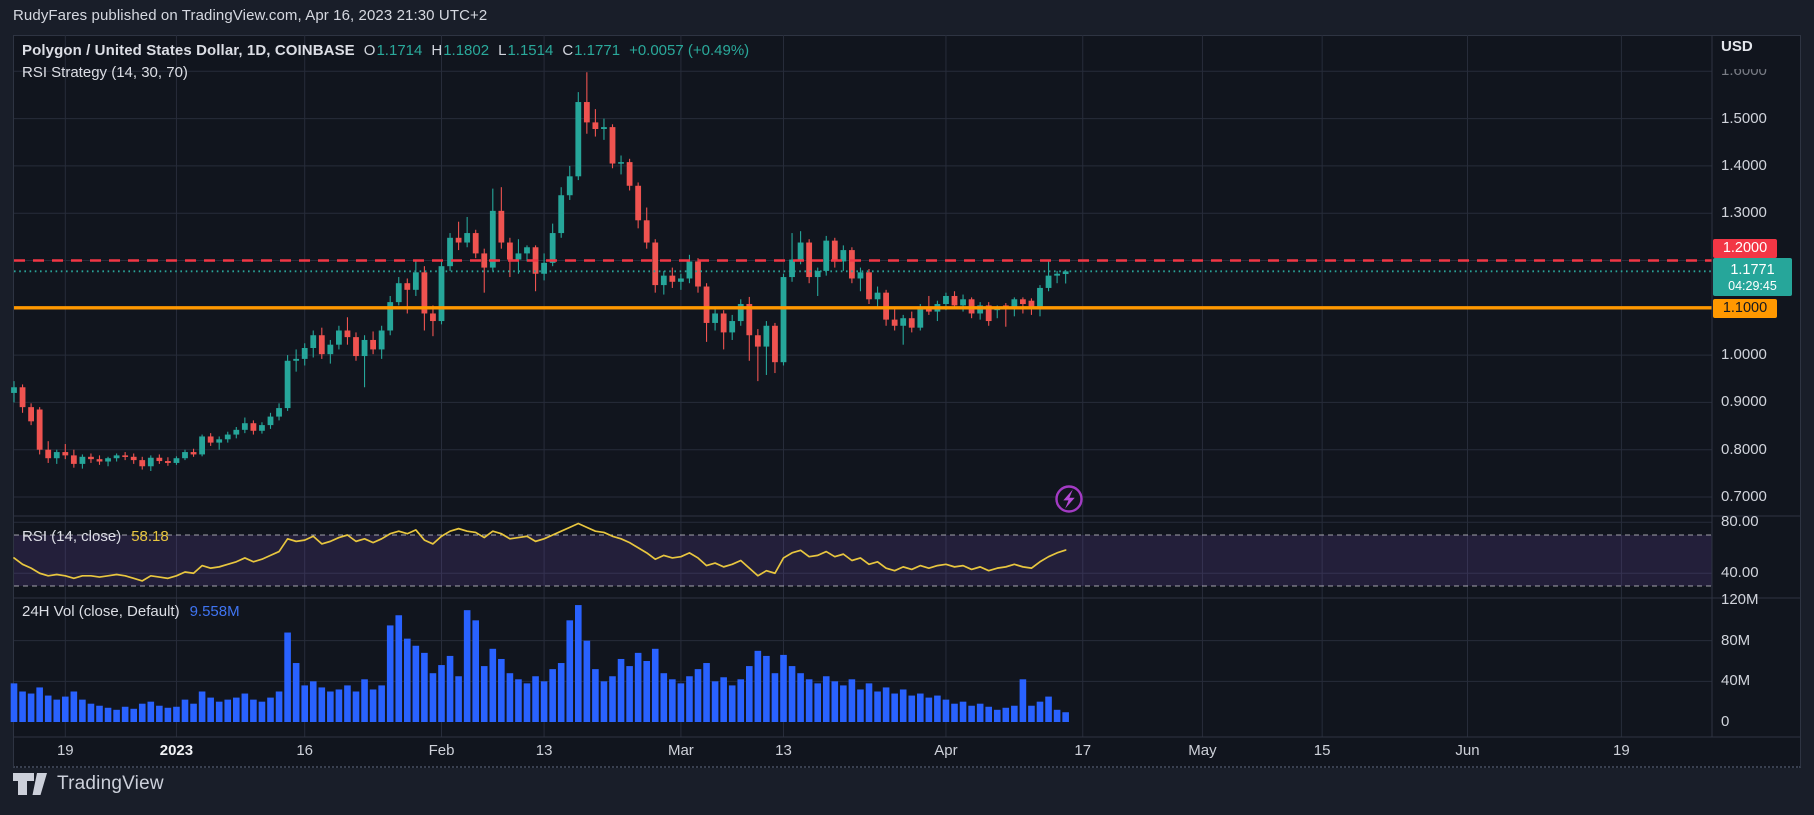  I want to click on time-tick: 2023, so click(176, 750).